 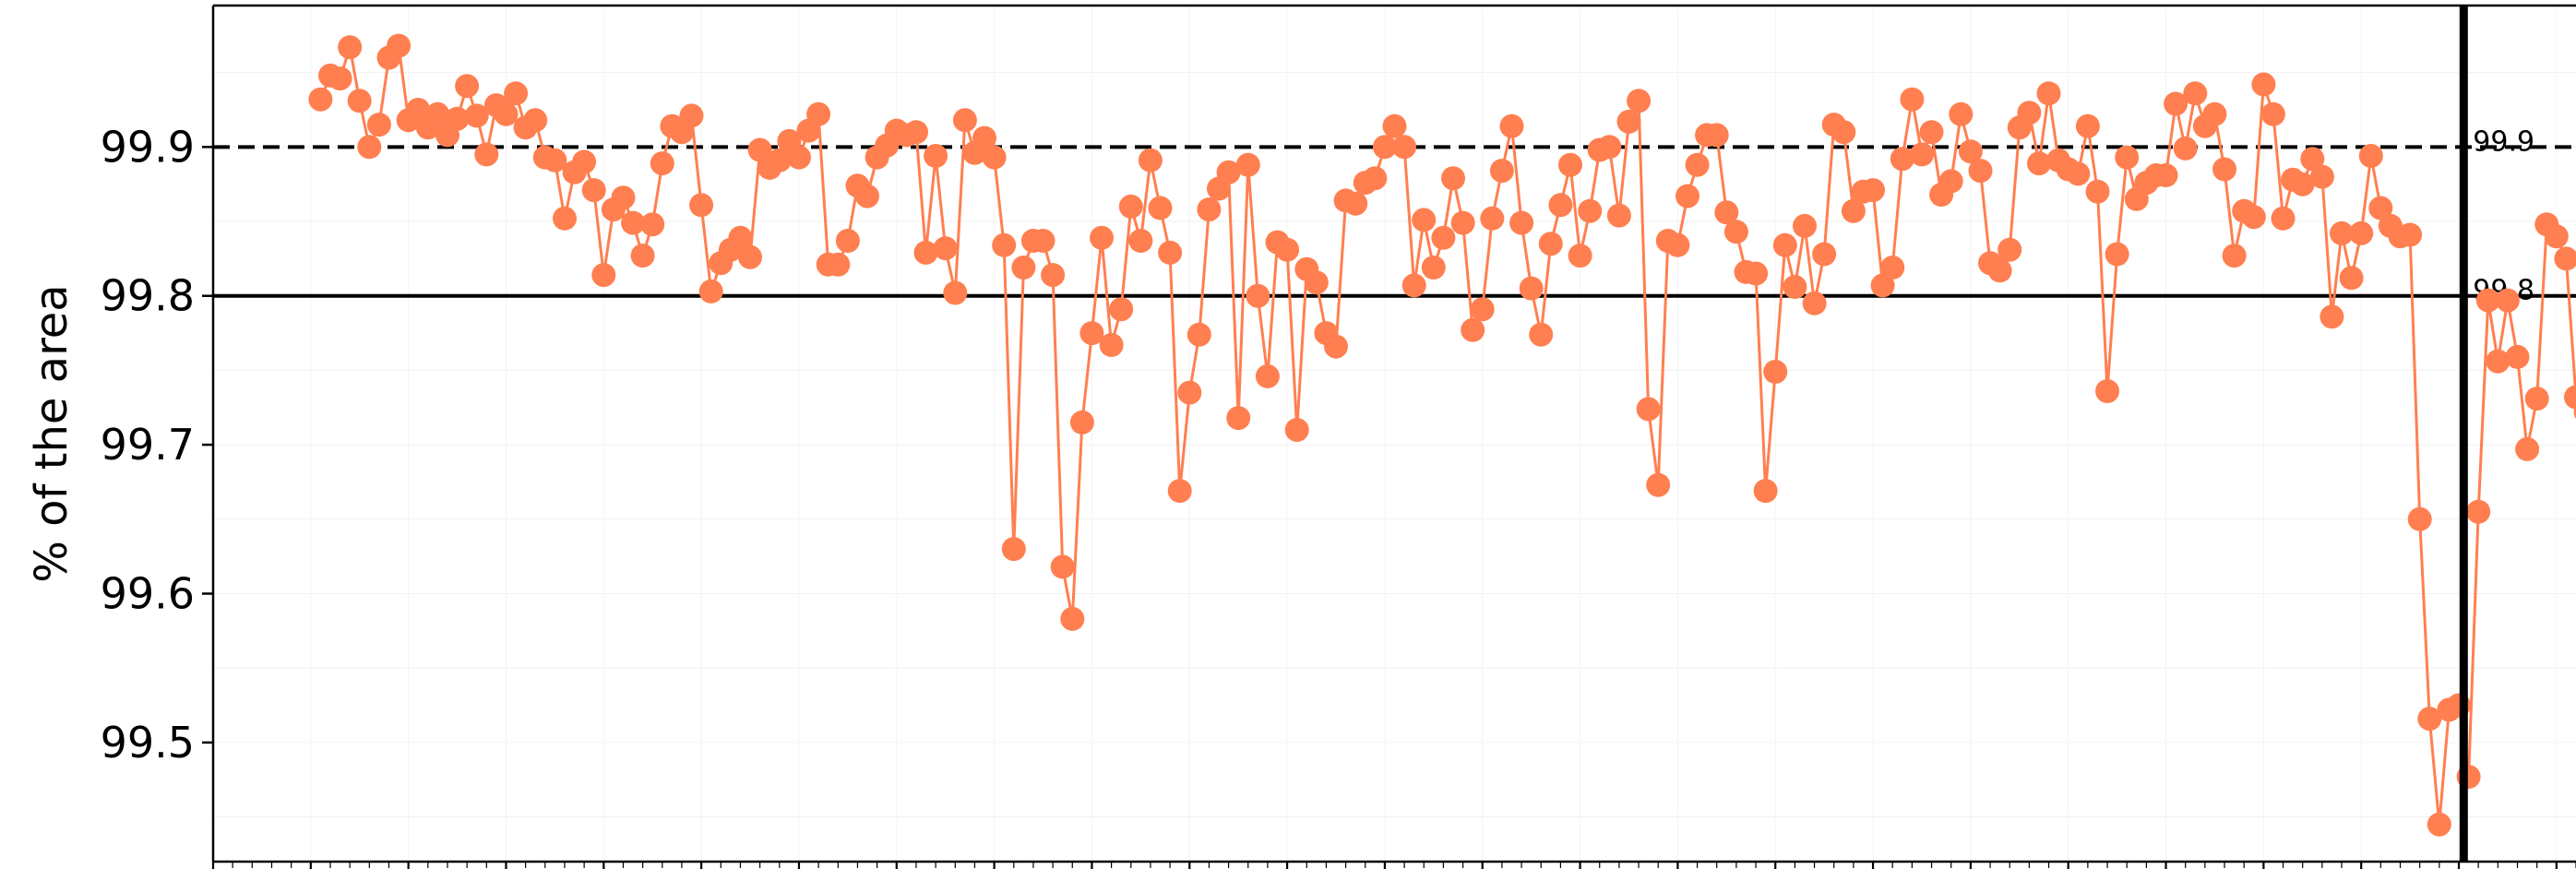 What do you see at coordinates (148, 743) in the screenshot?
I see `y-tick-label: 99.5` at bounding box center [148, 743].